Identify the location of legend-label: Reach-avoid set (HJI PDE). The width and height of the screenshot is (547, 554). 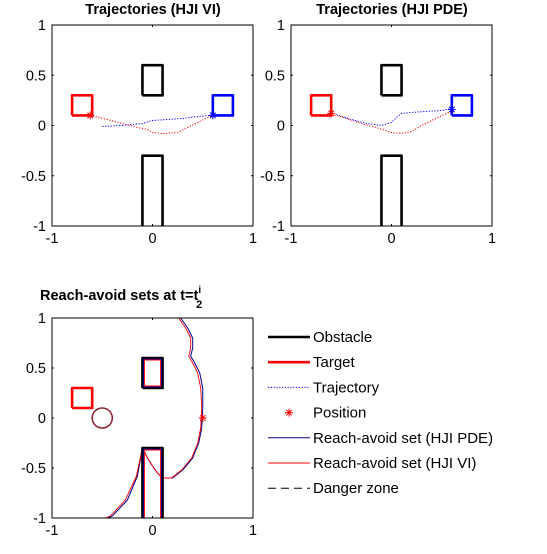
(403, 438).